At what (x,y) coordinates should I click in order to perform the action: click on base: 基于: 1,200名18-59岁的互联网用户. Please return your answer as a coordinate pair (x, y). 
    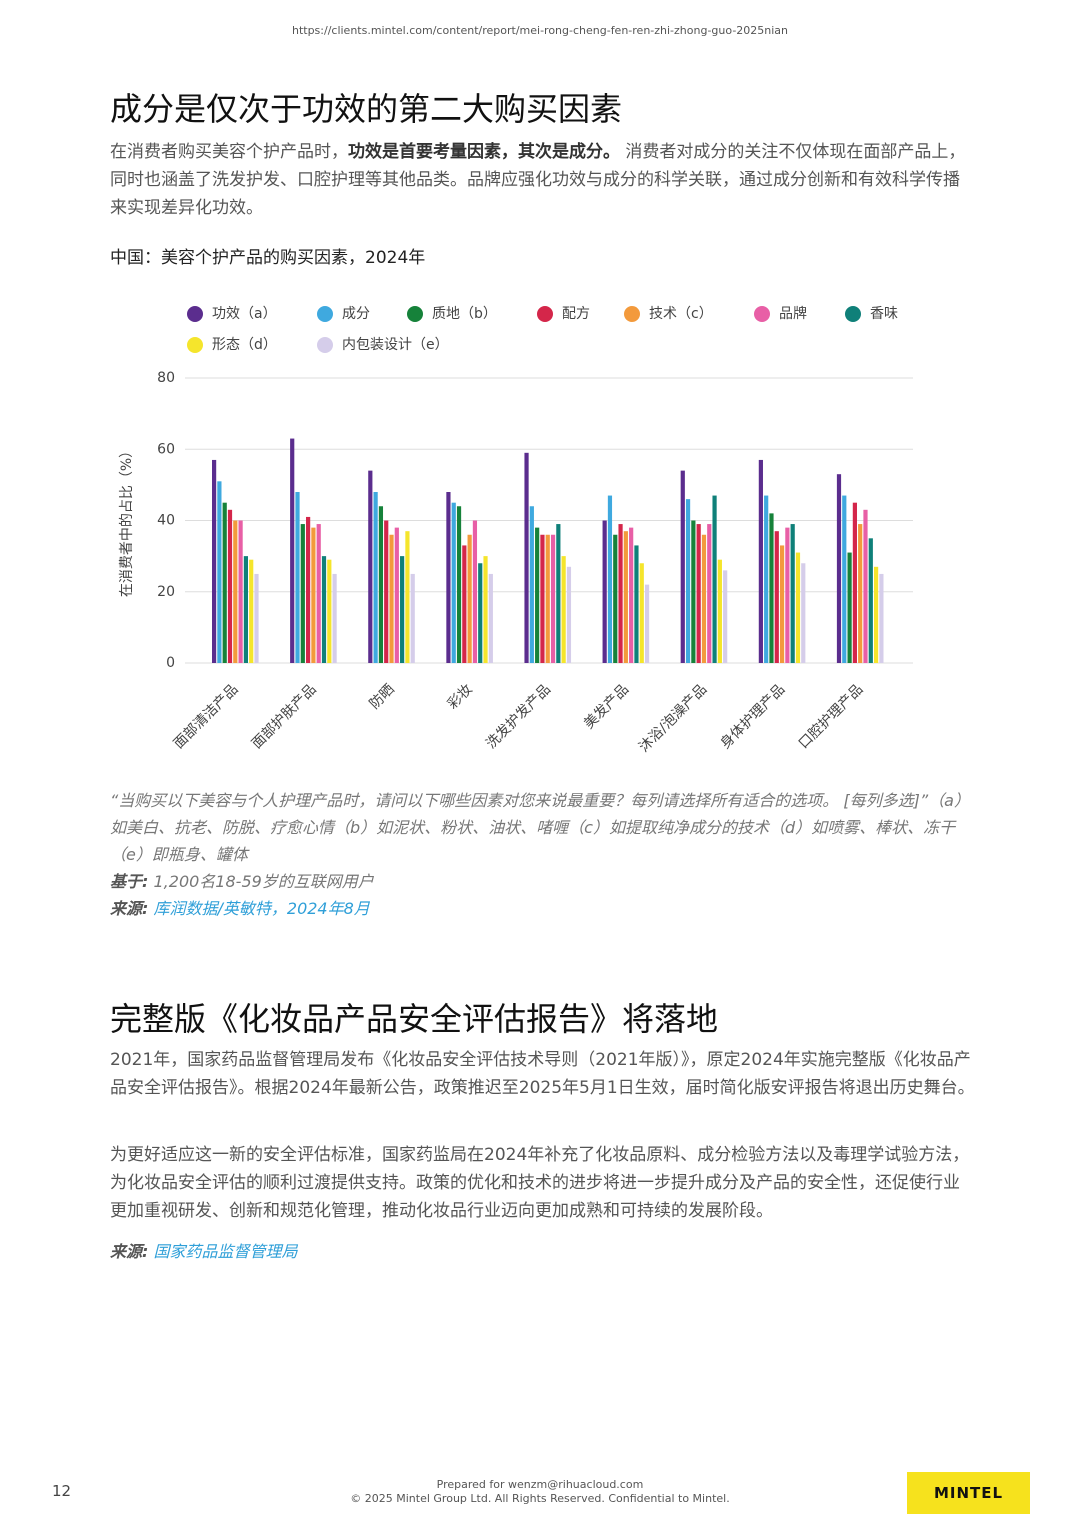
    Looking at the image, I should click on (542, 881).